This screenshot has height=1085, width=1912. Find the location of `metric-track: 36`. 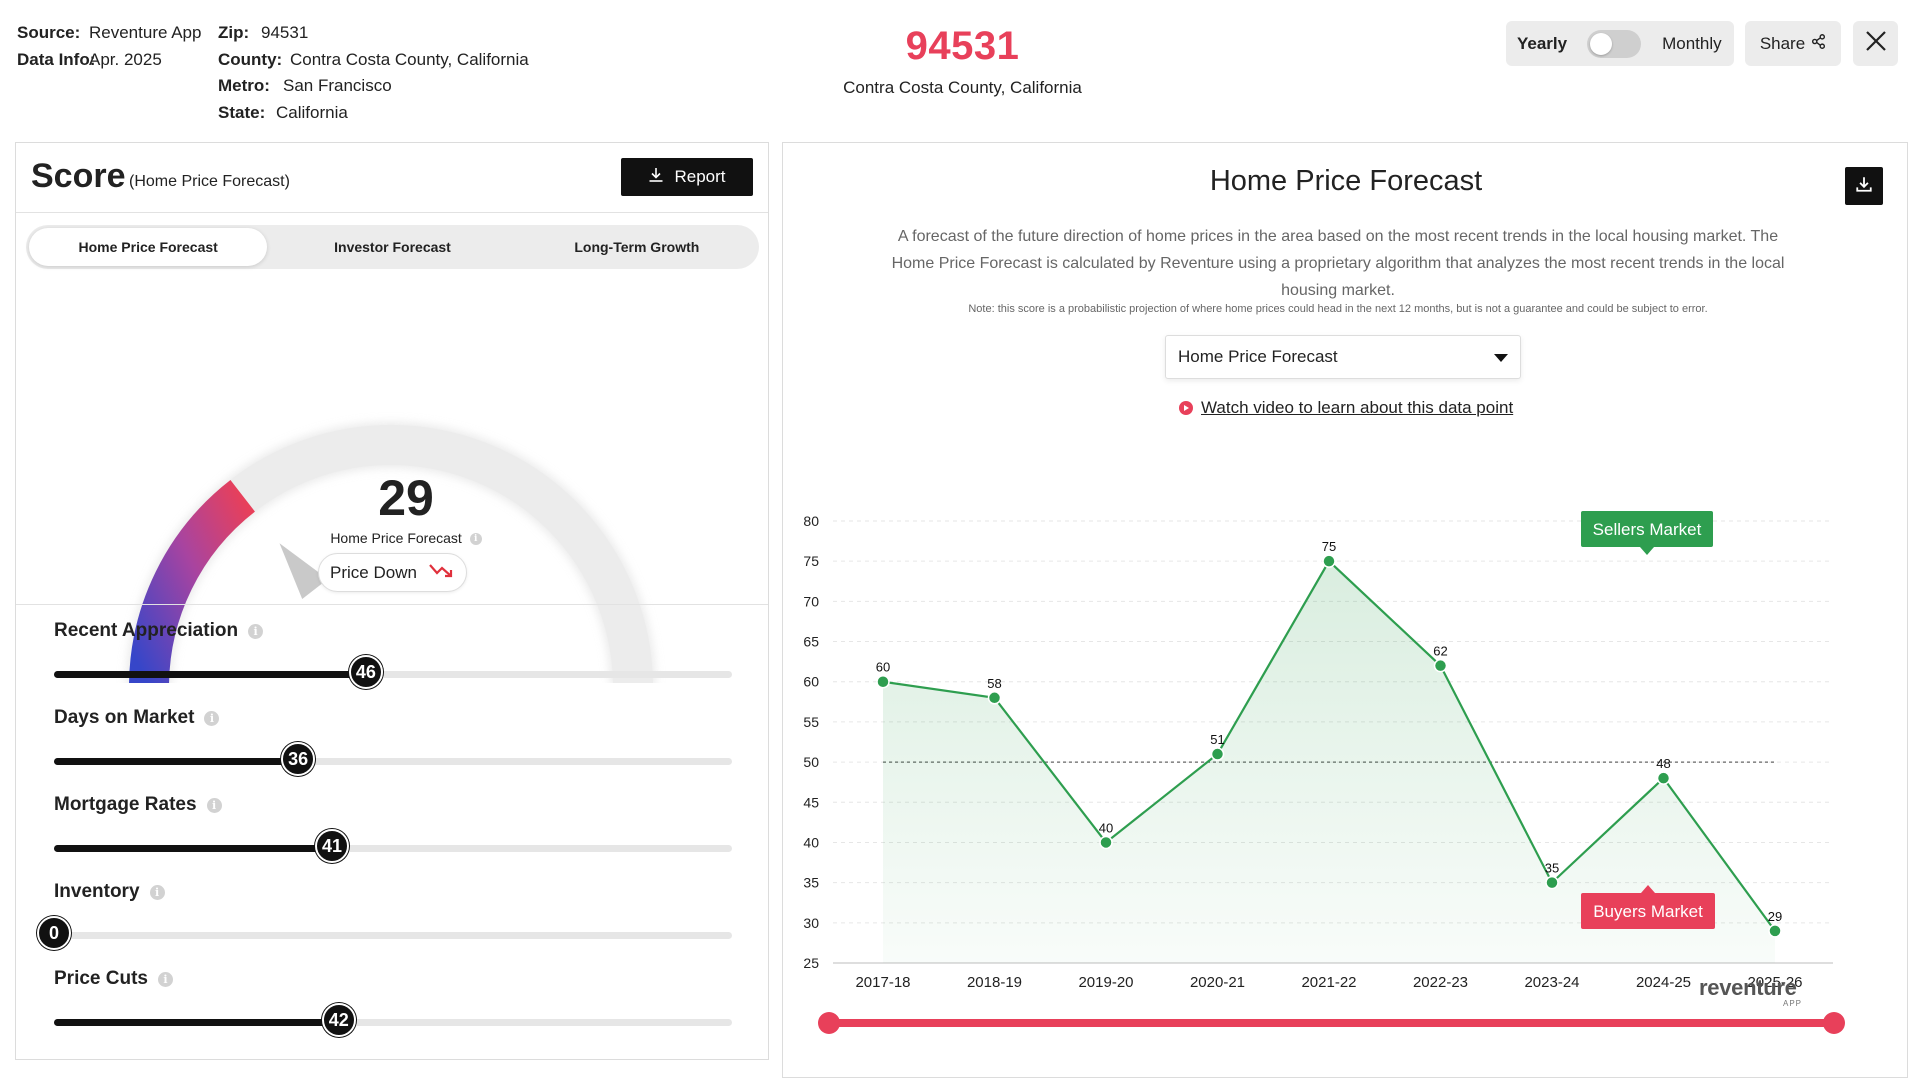

metric-track: 36 is located at coordinates (393, 759).